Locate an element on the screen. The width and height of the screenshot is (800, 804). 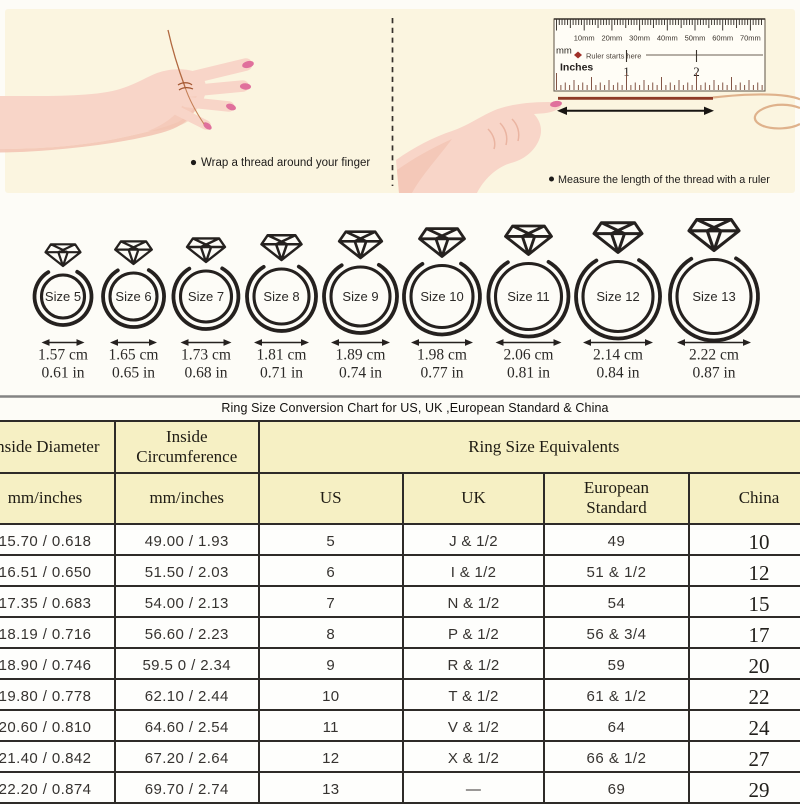
svg-text: 1.65 cm is located at coordinates (134, 355).